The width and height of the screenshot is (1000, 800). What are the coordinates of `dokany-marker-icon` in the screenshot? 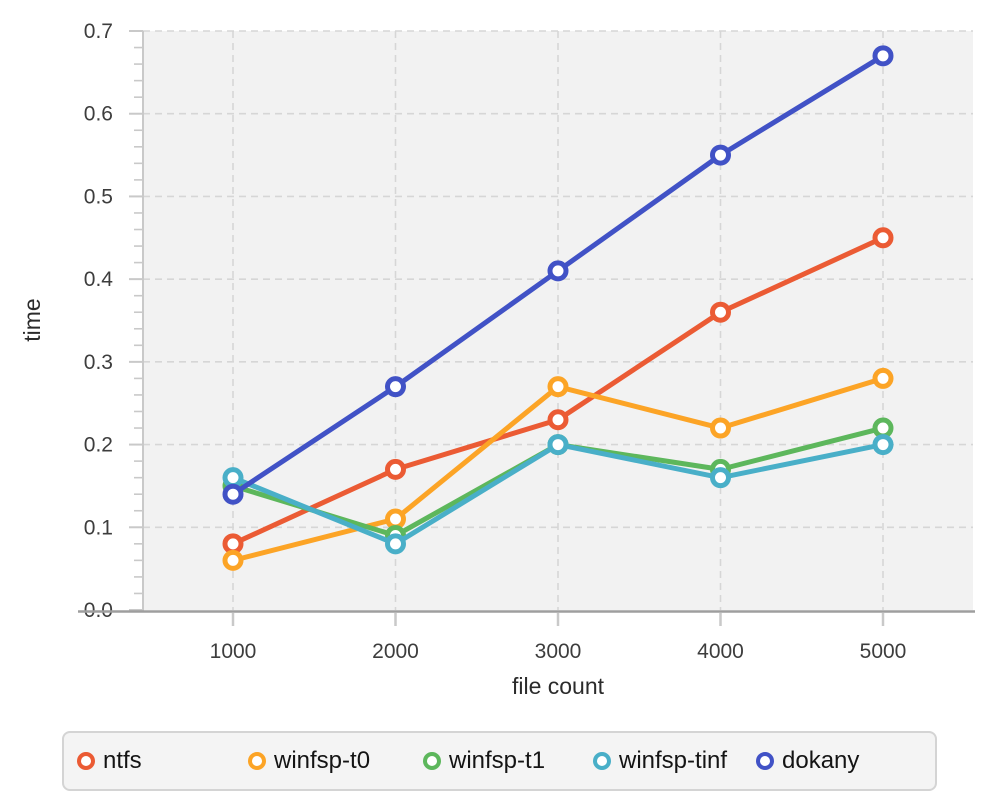 It's located at (765, 761).